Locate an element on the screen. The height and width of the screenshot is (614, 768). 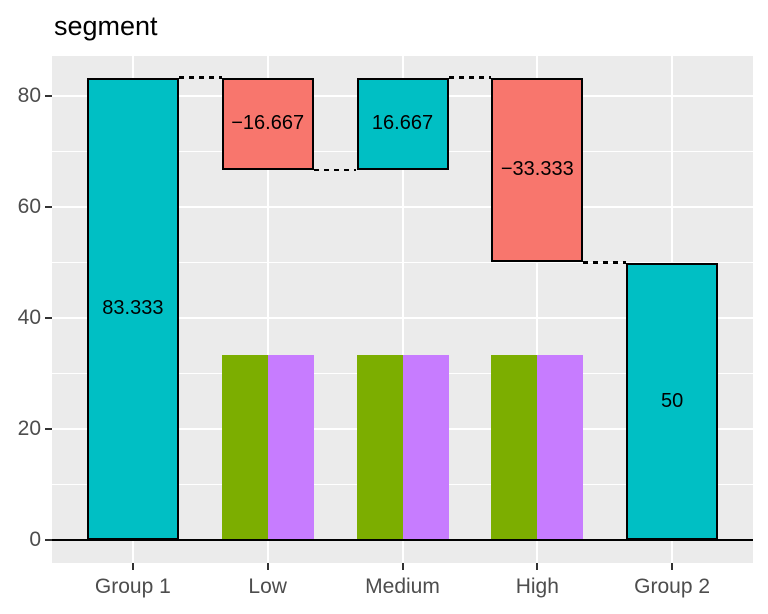
waterfall-bar-high: −33.333 is located at coordinates (537, 170).